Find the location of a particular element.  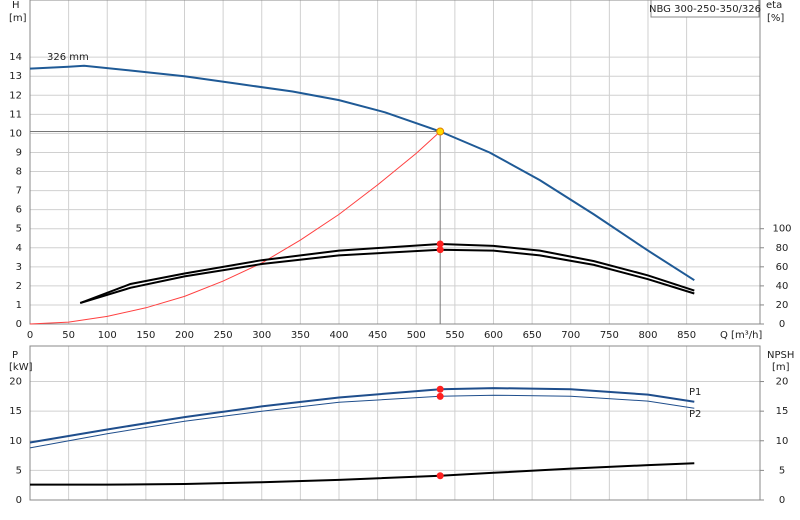

chart-title: NBG 300-250-350/326 is located at coordinates (705, 9).